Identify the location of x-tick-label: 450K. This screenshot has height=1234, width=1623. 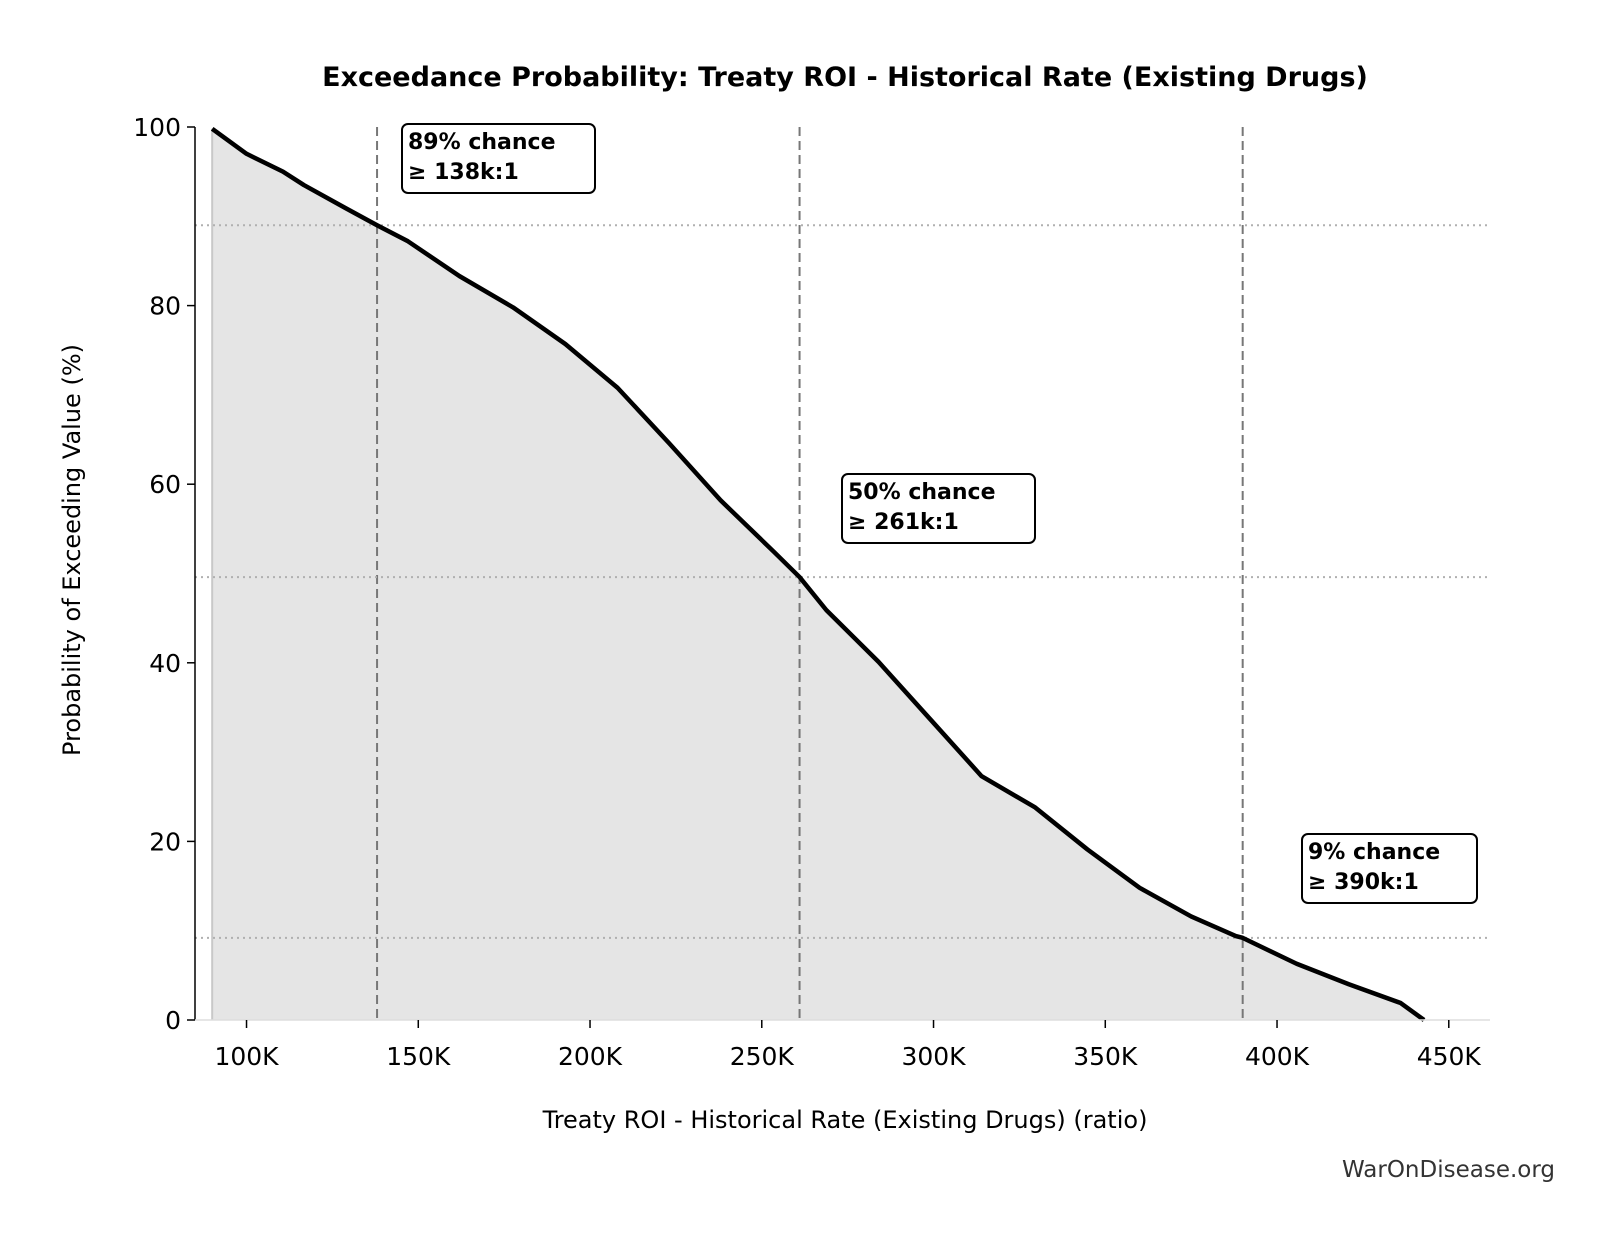
(1449, 1056).